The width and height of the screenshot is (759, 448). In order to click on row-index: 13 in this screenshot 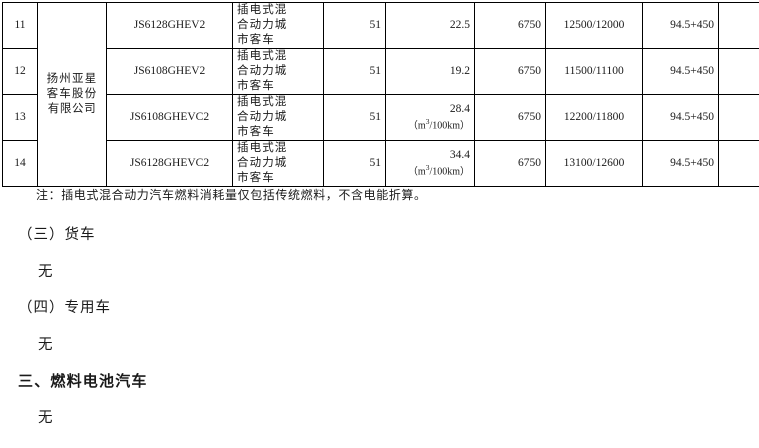, I will do `click(20, 118)`.